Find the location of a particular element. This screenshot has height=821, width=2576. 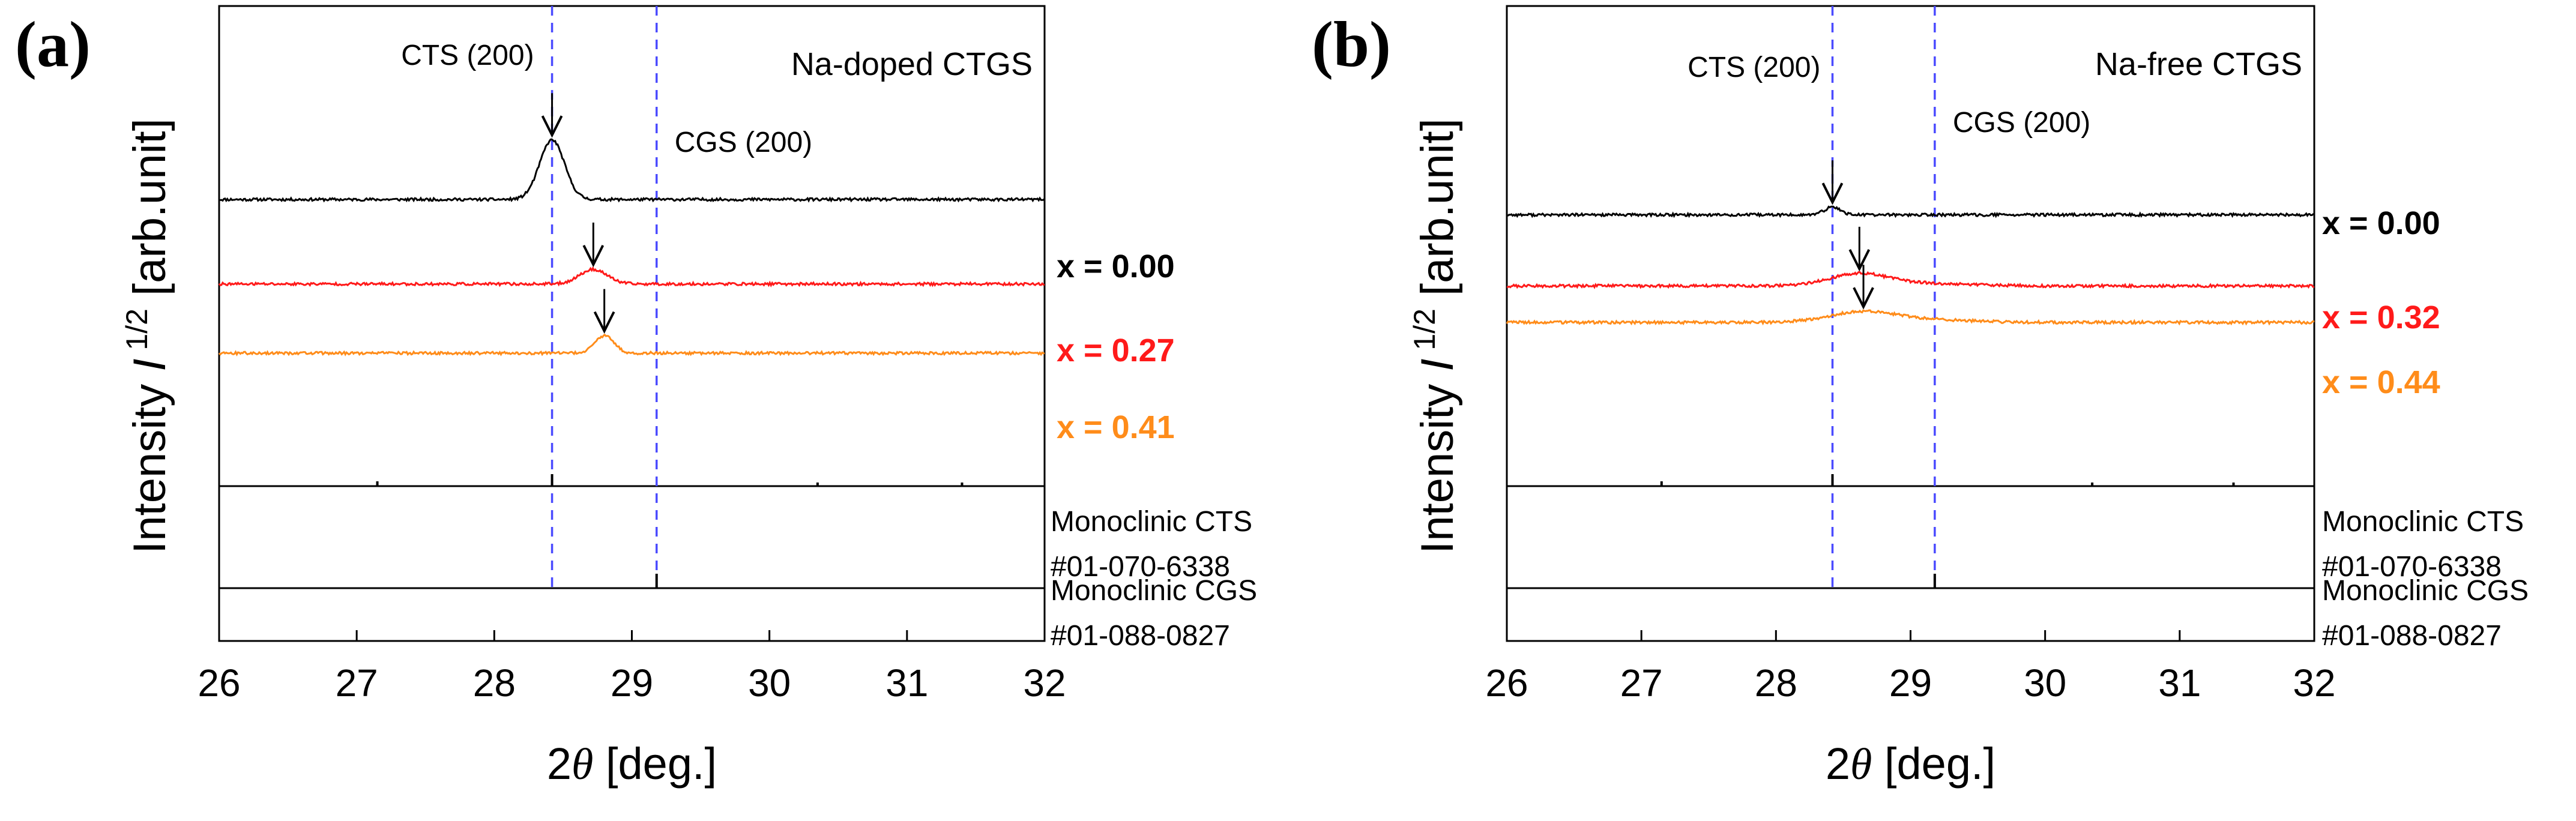

panel-label: (b) is located at coordinates (1351, 44).